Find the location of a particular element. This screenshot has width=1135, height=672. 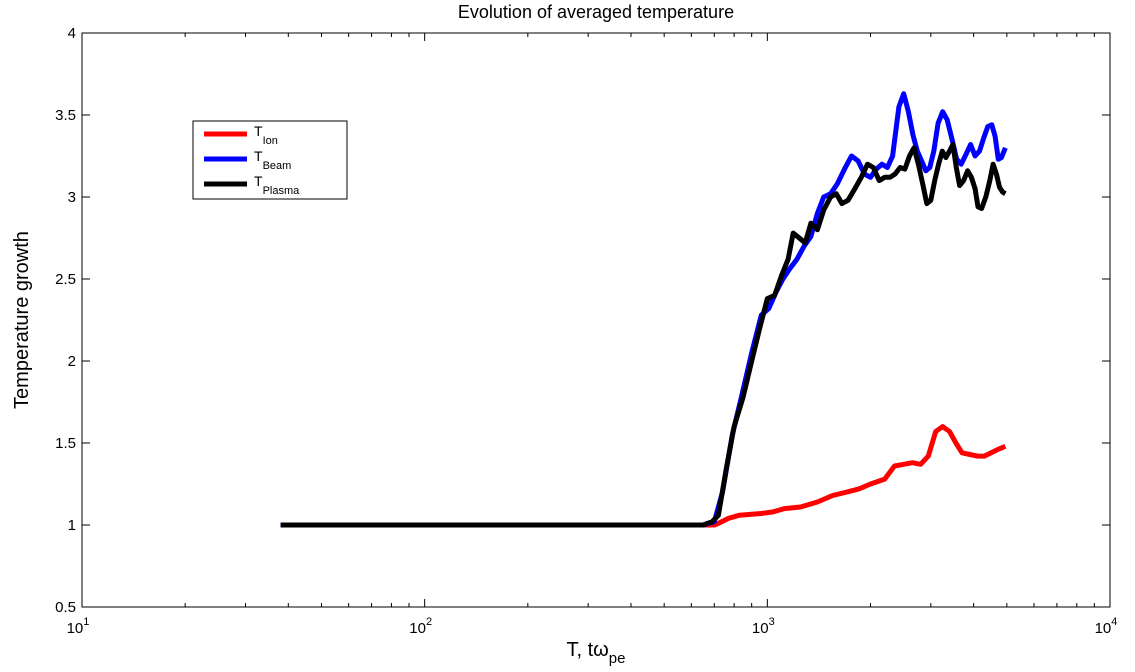

y-tick-label: 0.5 is located at coordinates (65, 607).